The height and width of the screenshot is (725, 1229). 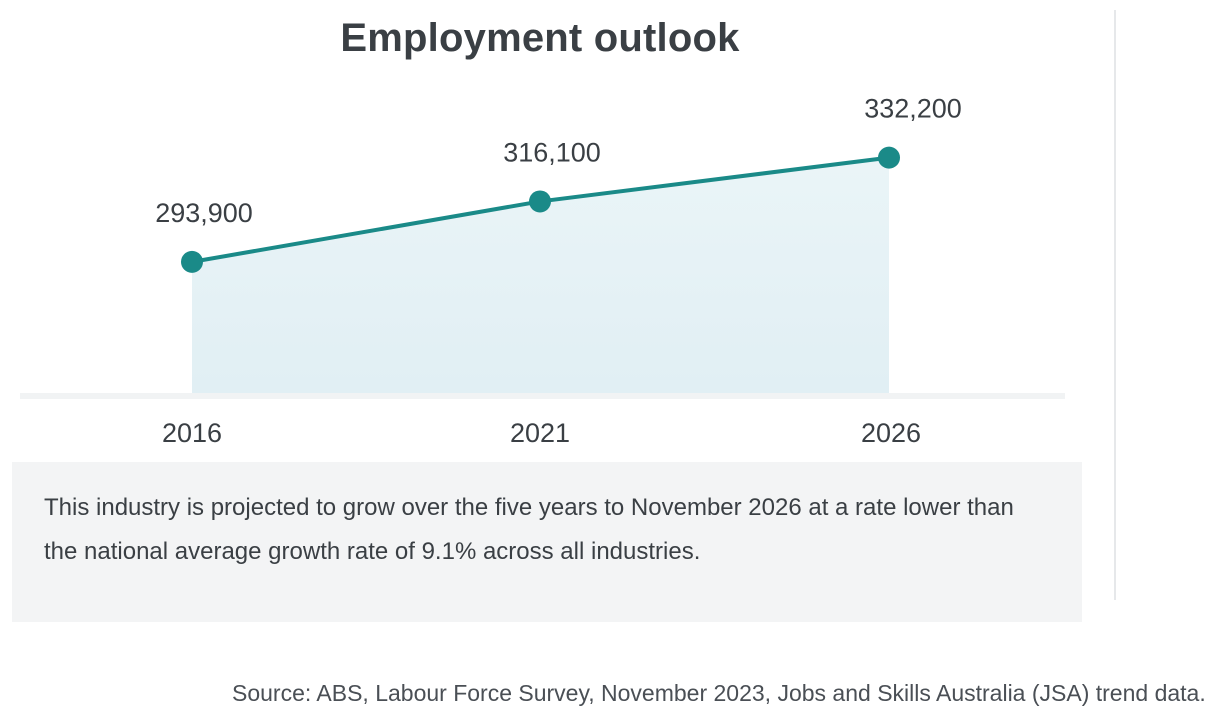 I want to click on data-label-2021: 316,100, so click(x=552, y=152).